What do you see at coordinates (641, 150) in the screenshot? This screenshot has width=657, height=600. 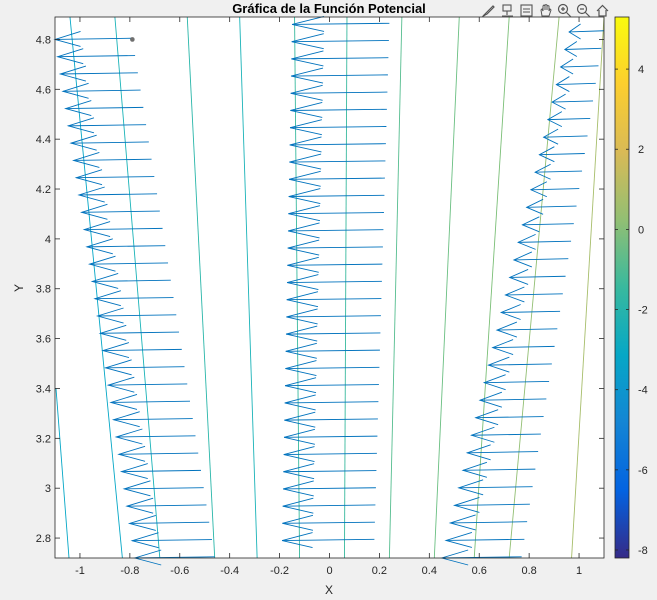 I see `colorbar-tick-label: 2` at bounding box center [641, 150].